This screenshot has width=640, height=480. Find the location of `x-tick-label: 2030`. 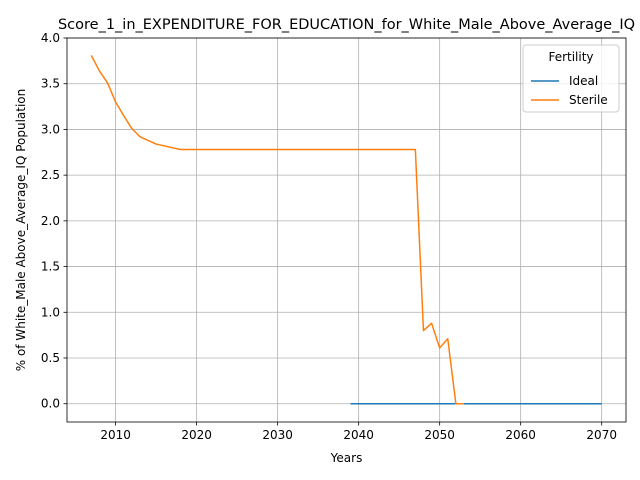

x-tick-label: 2030 is located at coordinates (277, 435).